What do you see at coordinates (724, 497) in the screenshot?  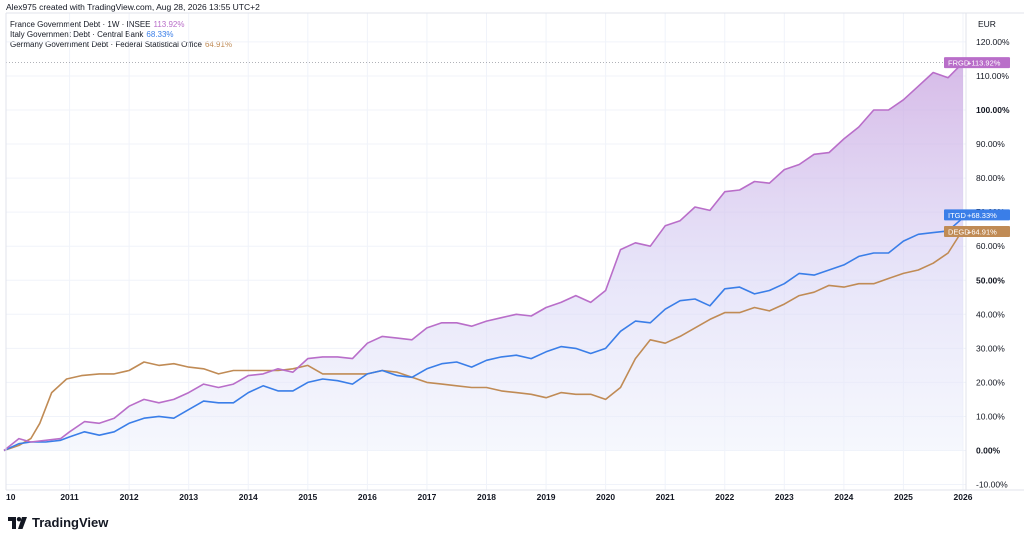 I see `x-tick-label: 2022` at bounding box center [724, 497].